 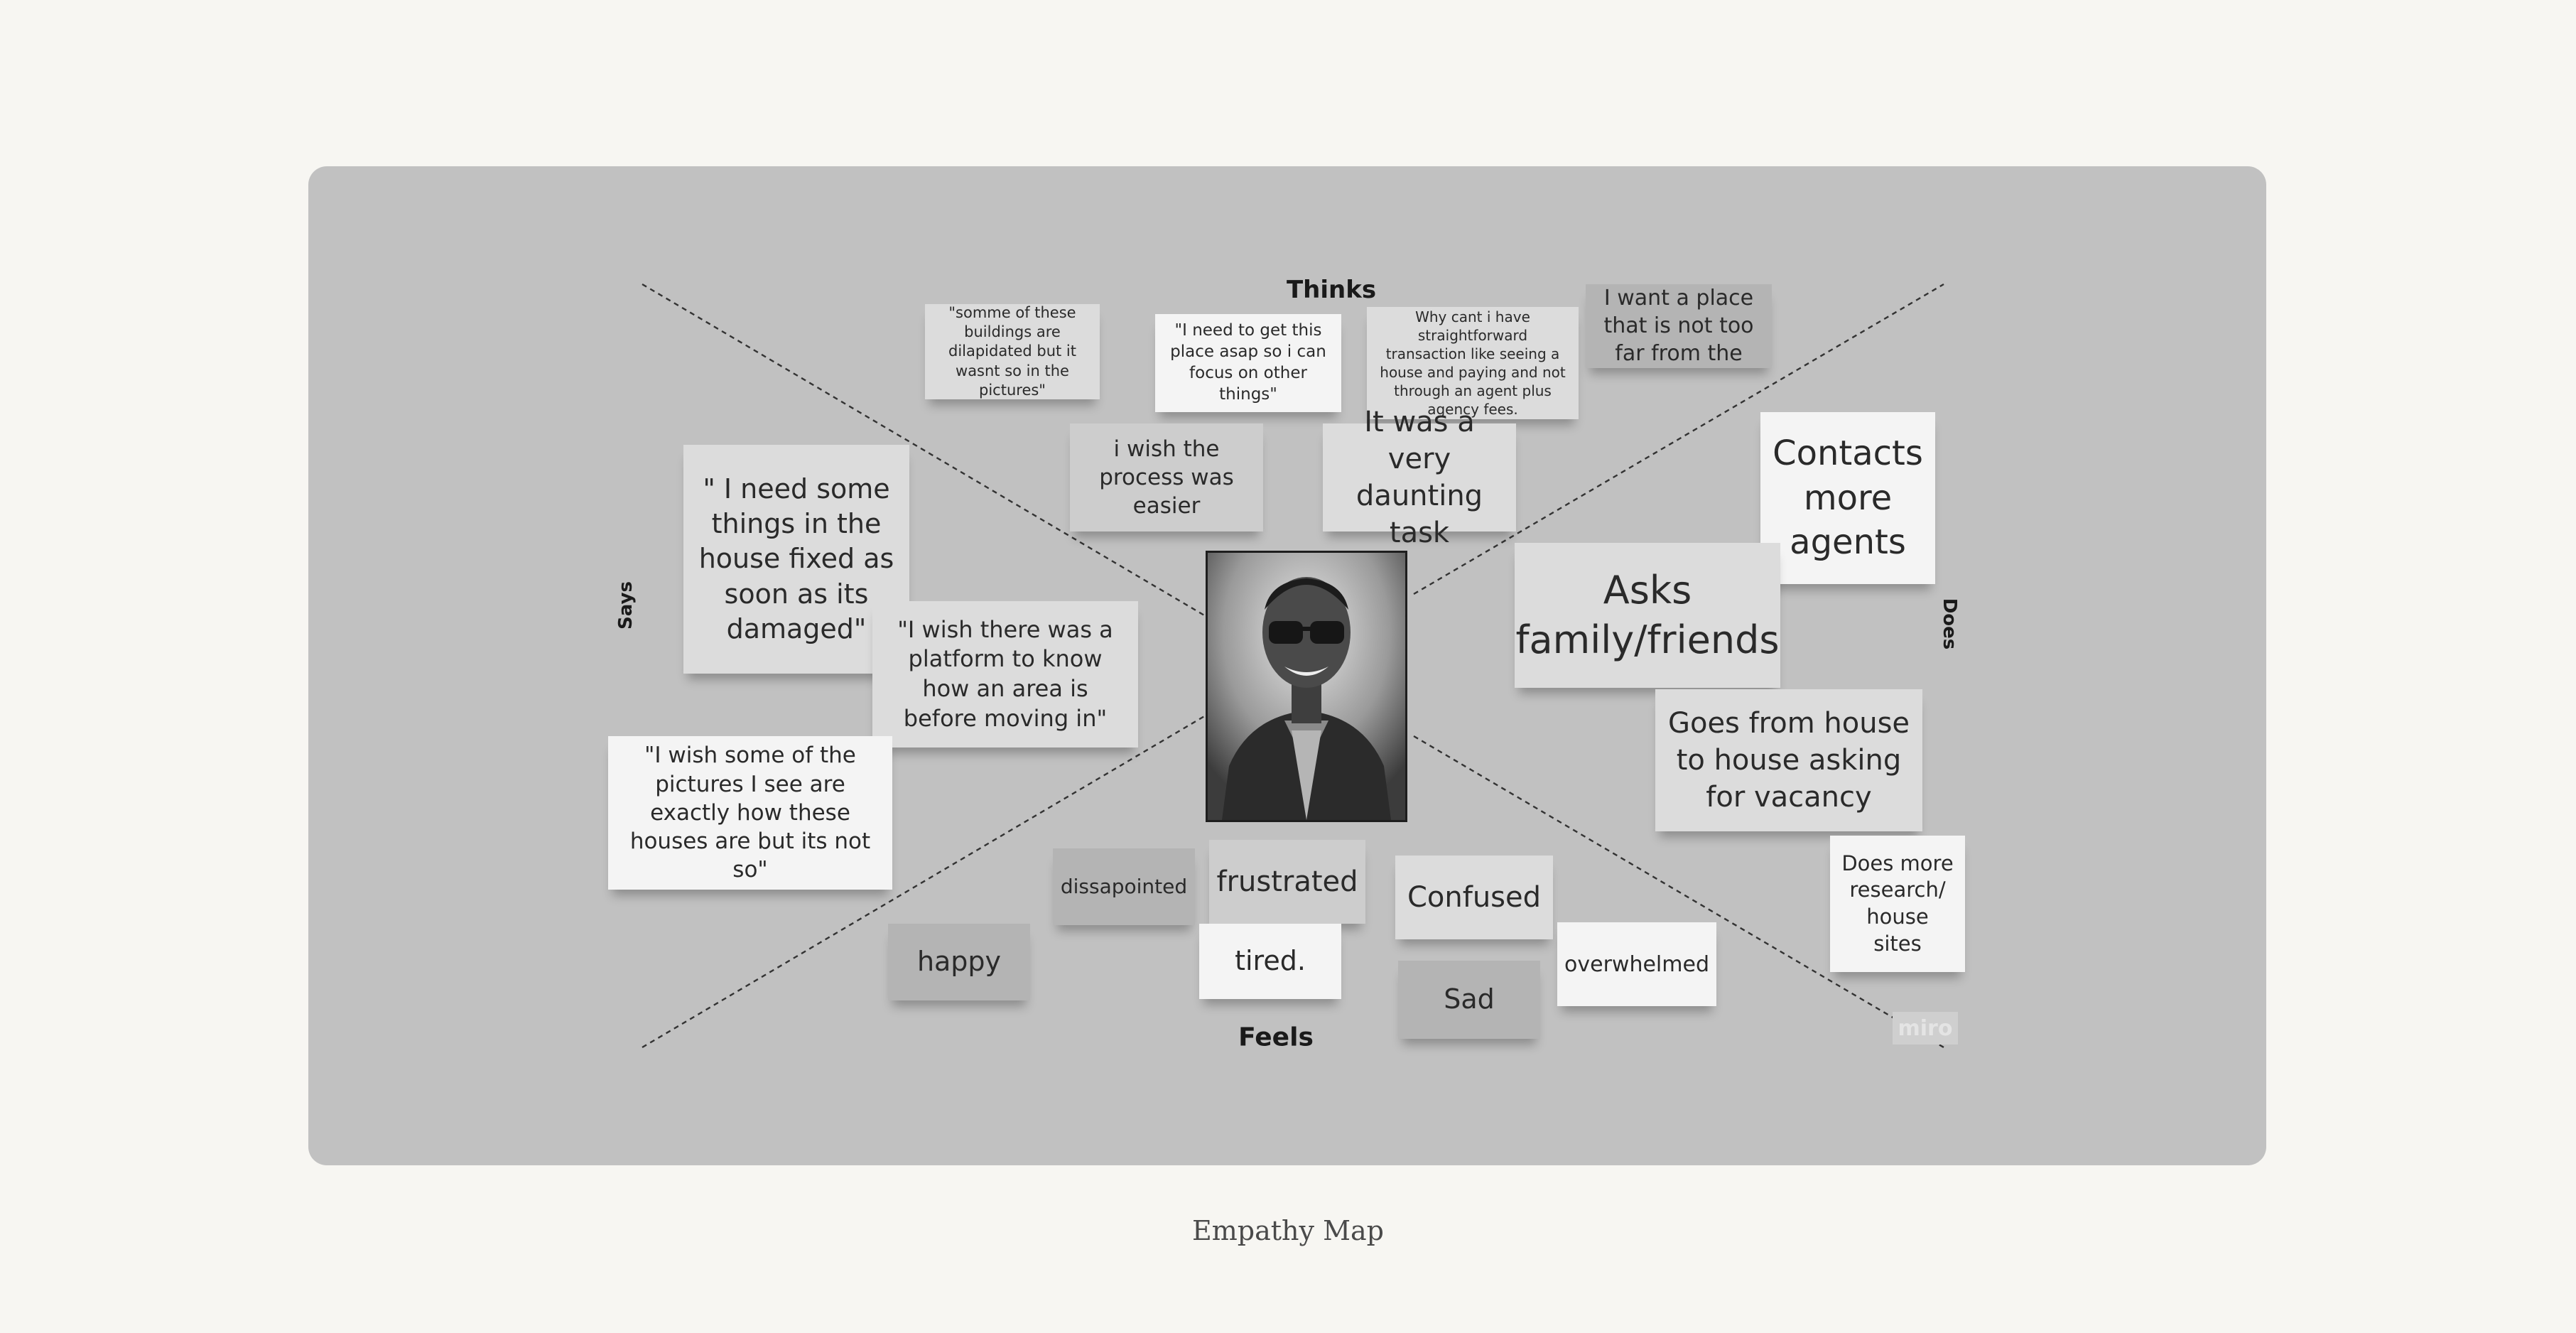 I want to click on sticky-note: frustrated, so click(x=1287, y=882).